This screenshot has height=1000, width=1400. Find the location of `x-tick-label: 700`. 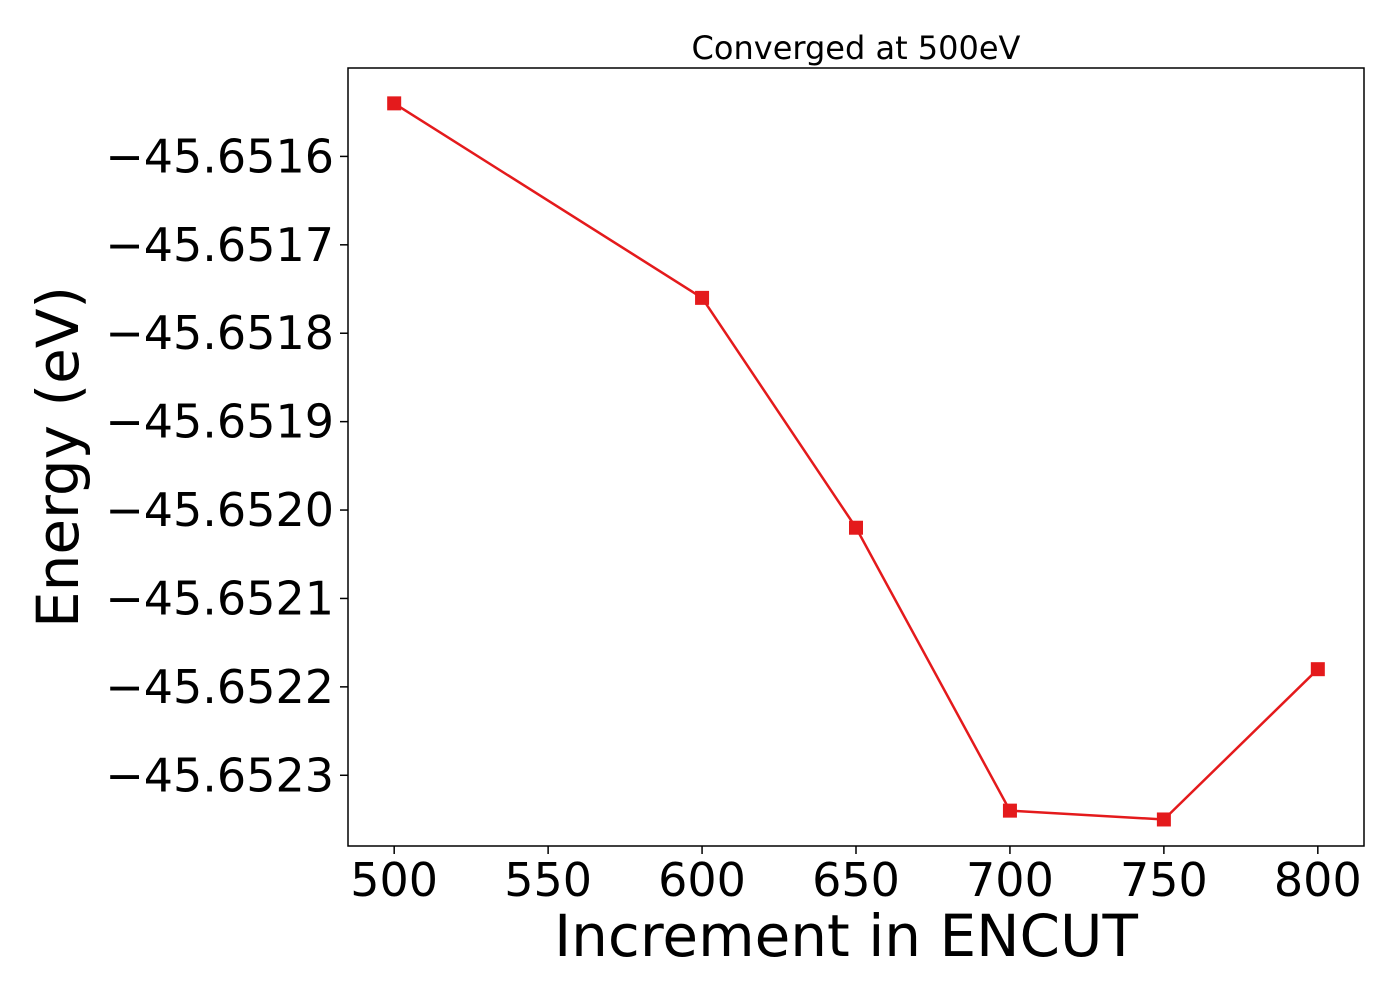

x-tick-label: 700 is located at coordinates (1010, 880).